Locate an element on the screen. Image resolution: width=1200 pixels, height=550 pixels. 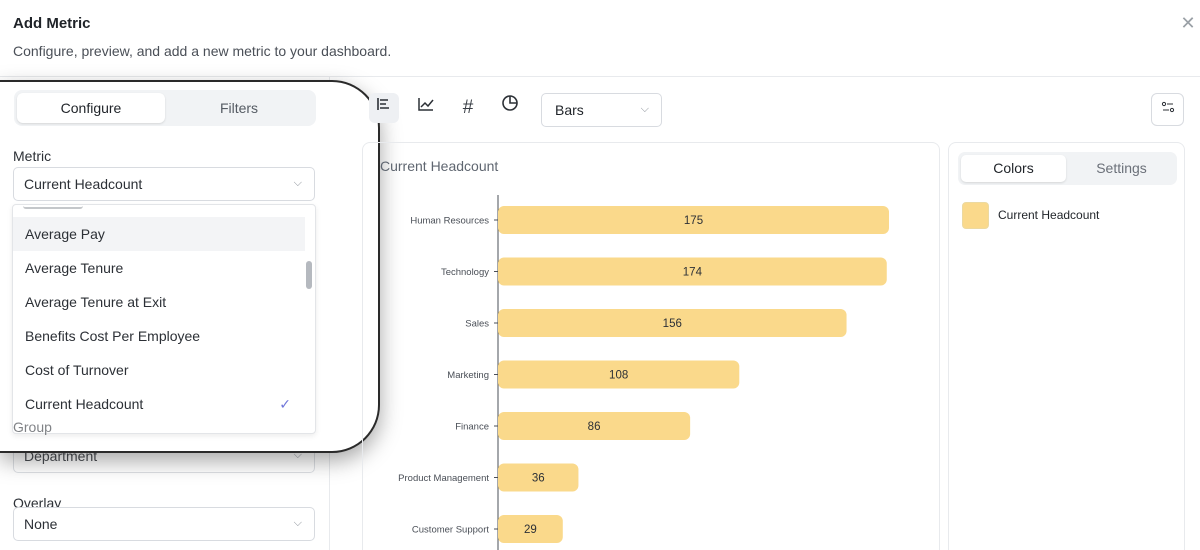
pie-chart-icon is located at coordinates (510, 108).